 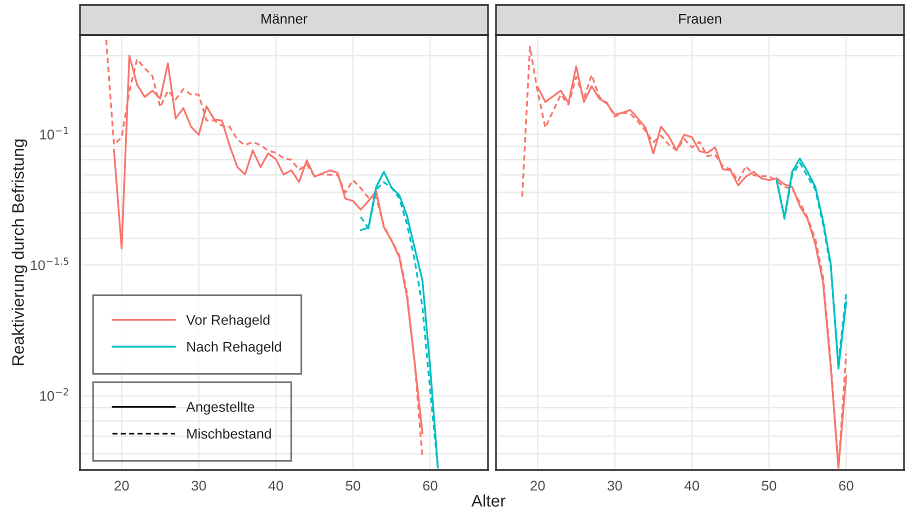 What do you see at coordinates (285, 19) in the screenshot?
I see `chart-title: Männer` at bounding box center [285, 19].